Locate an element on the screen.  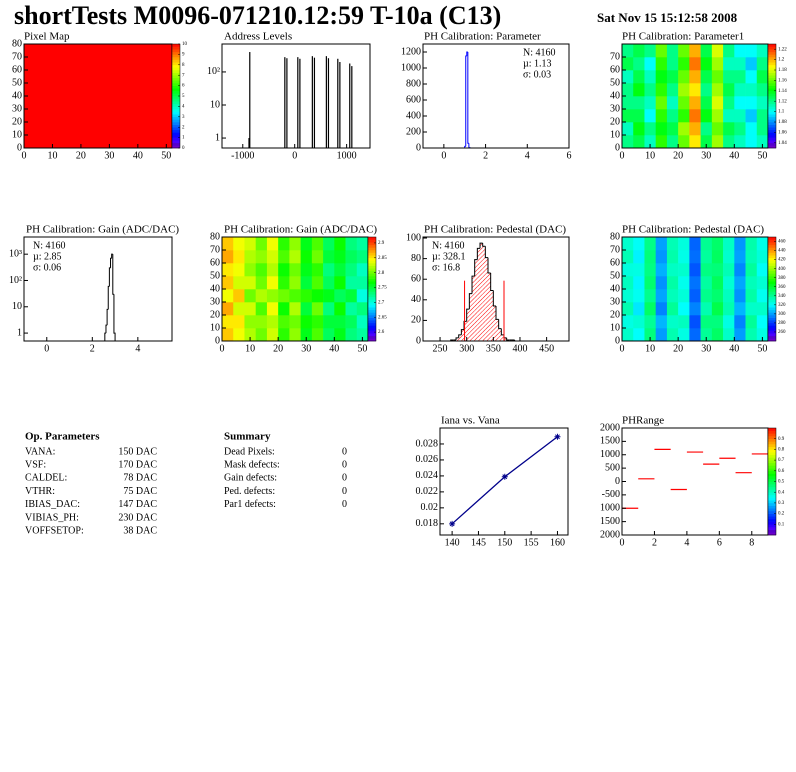
x-tick-label: 50 is located at coordinates (762, 348).